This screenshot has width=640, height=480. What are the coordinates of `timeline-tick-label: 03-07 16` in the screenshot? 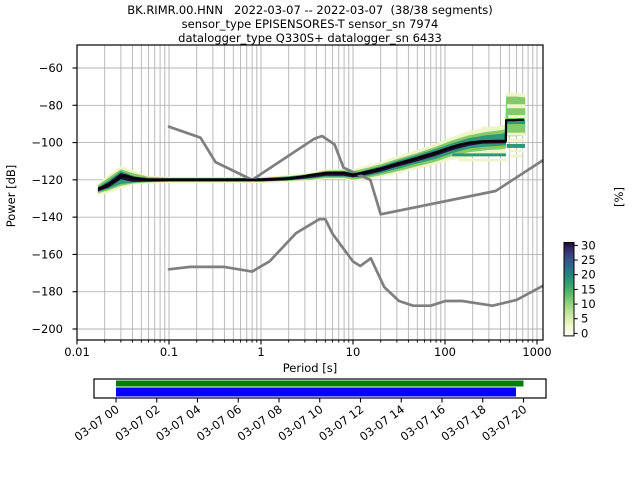 It's located at (423, 423).